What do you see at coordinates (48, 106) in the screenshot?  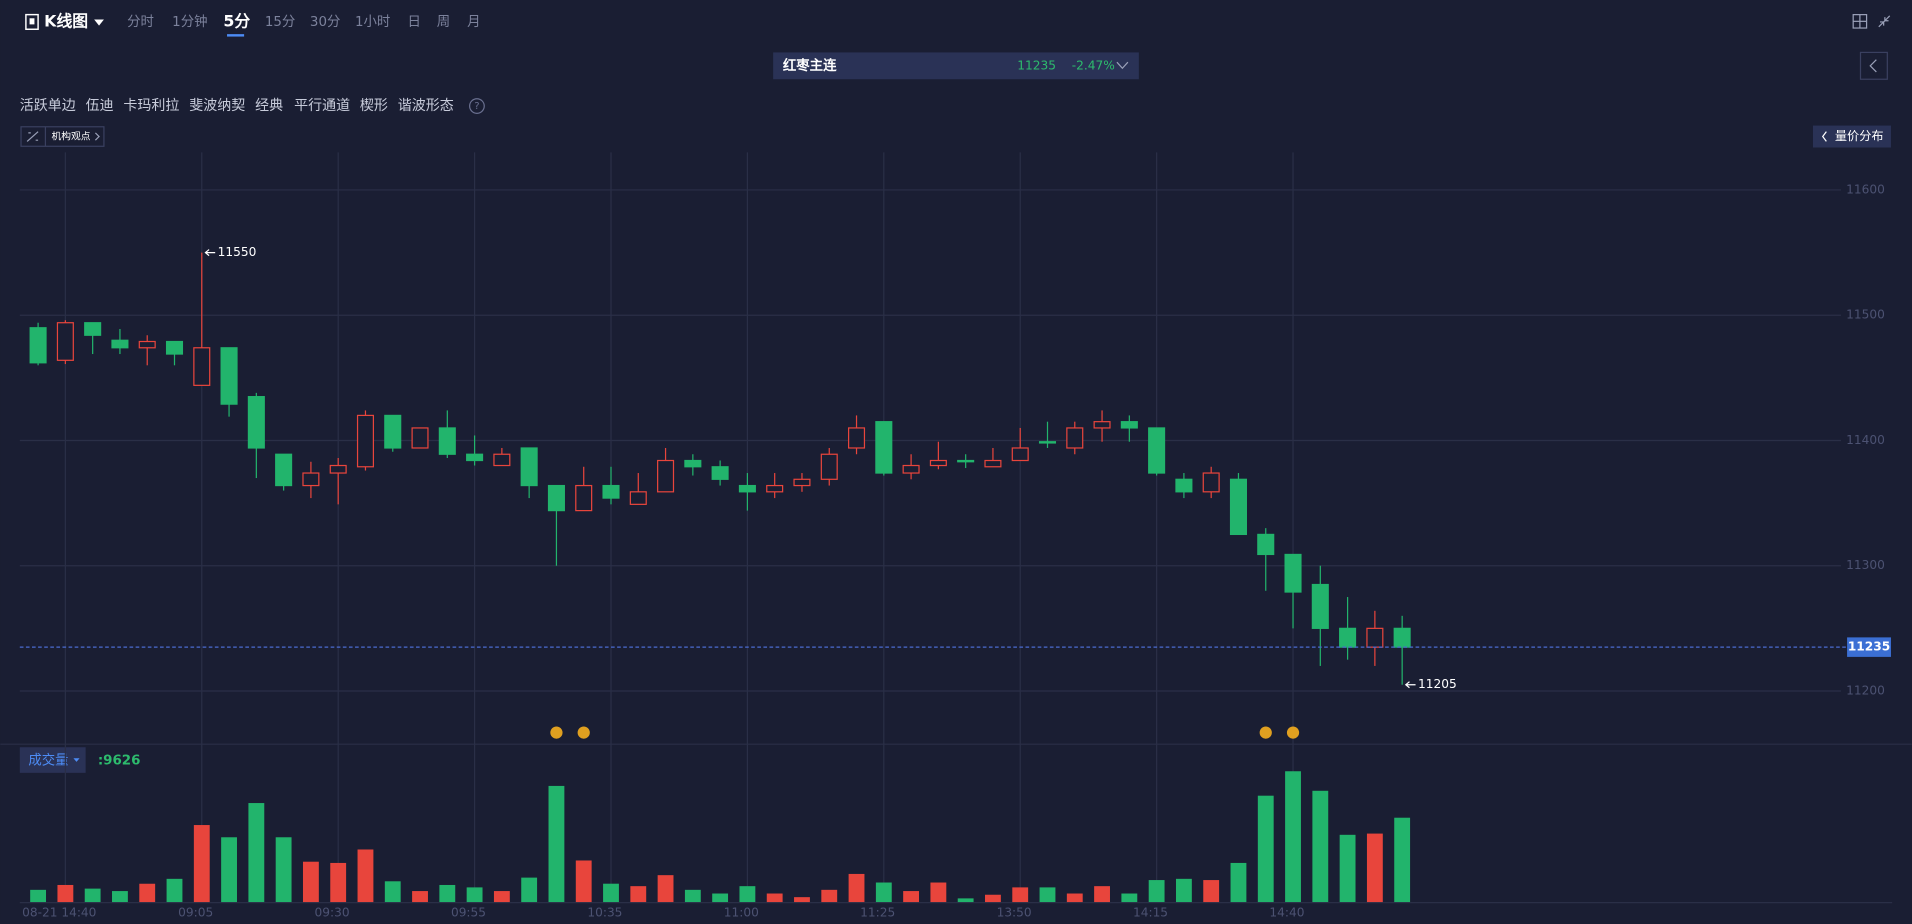 I see `drawing-tool: 活跃单边` at bounding box center [48, 106].